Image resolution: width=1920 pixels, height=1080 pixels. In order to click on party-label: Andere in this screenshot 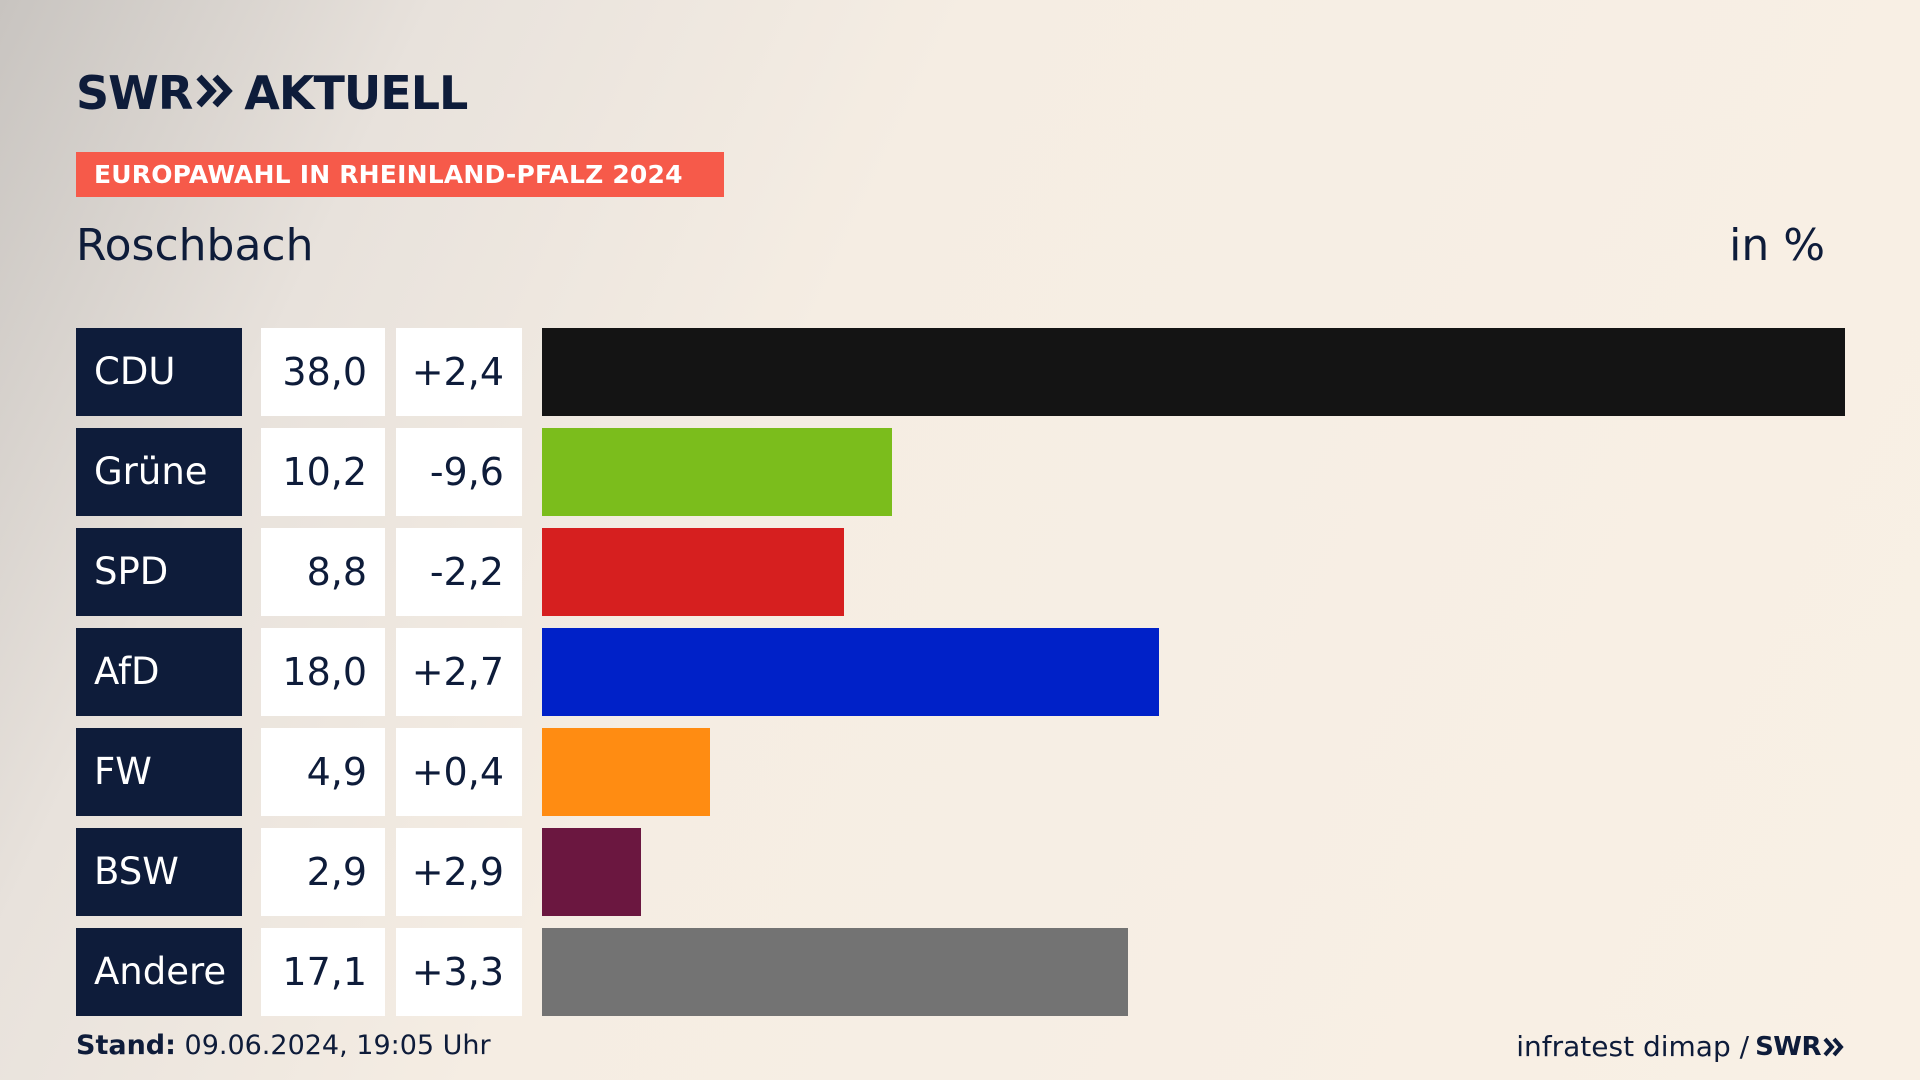, I will do `click(159, 972)`.